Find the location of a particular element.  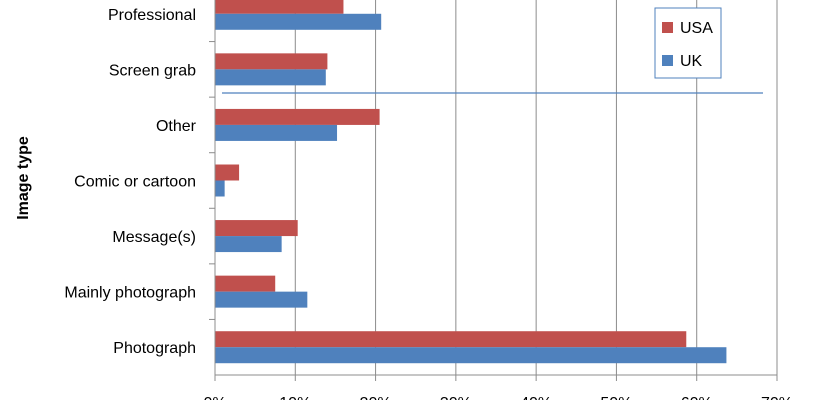

x-tick-label-50: 50% is located at coordinates (616, 397).